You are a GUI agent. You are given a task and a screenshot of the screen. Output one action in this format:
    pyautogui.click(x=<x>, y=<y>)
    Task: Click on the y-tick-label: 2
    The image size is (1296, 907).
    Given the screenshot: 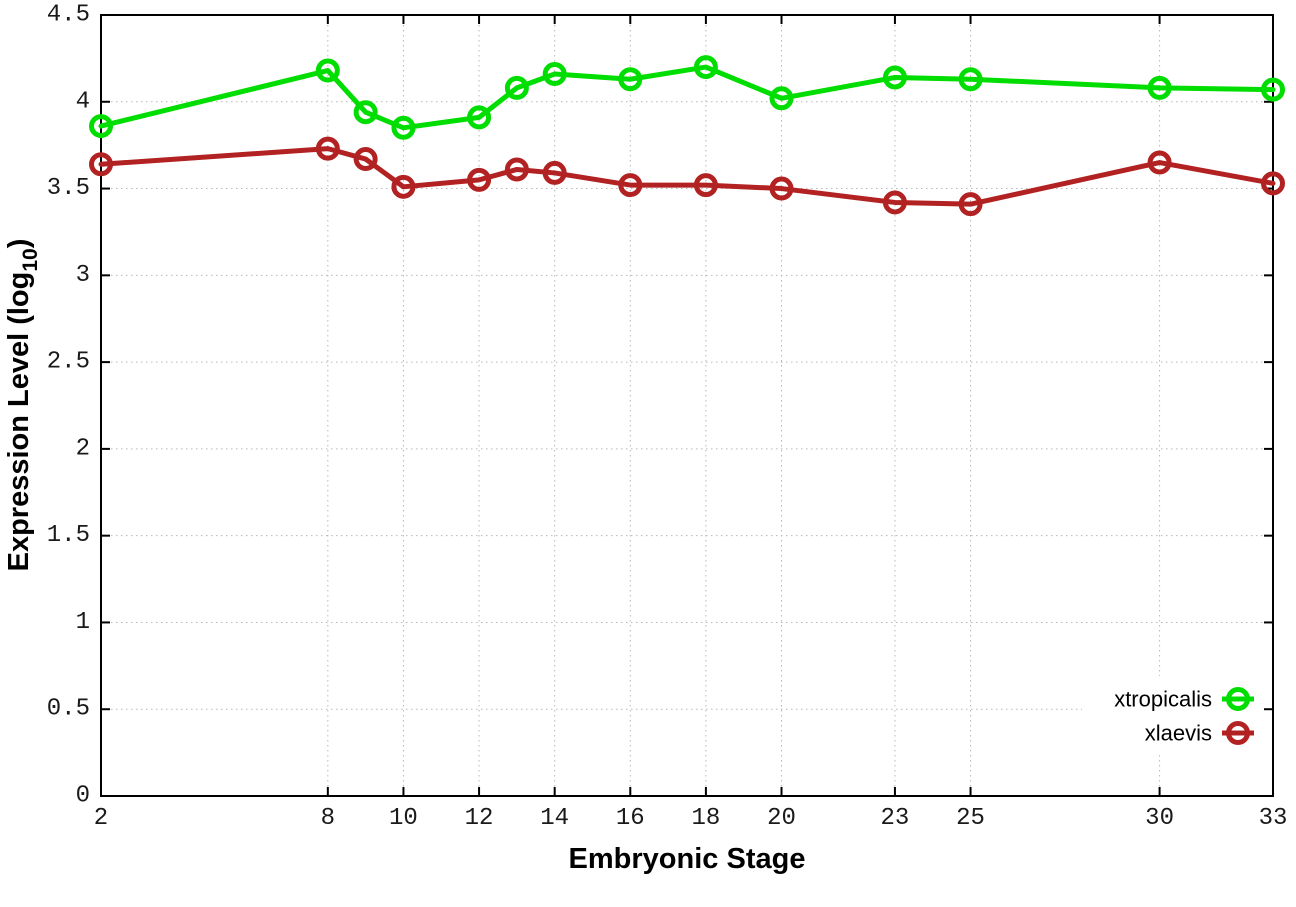 What is the action you would take?
    pyautogui.click(x=83, y=448)
    